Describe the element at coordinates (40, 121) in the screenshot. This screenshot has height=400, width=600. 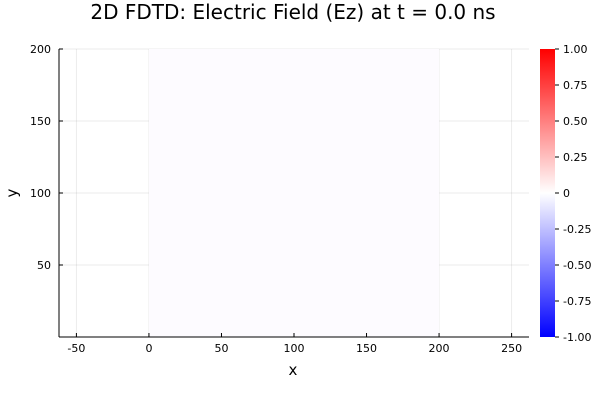
I see `y-tick-label: 150` at that location.